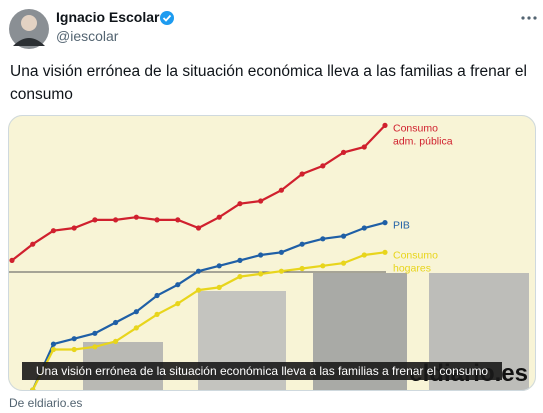 The width and height of the screenshot is (543, 413). What do you see at coordinates (167, 18) in the screenshot?
I see `verified-badge` at bounding box center [167, 18].